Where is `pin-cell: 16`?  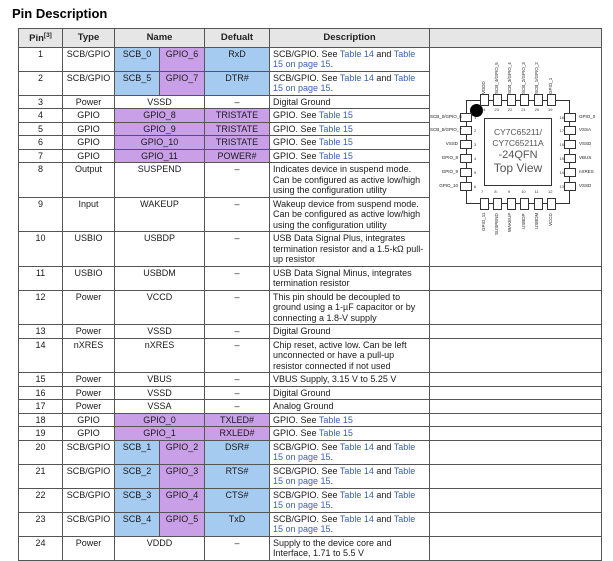
pin-cell: 16 is located at coordinates (40, 393).